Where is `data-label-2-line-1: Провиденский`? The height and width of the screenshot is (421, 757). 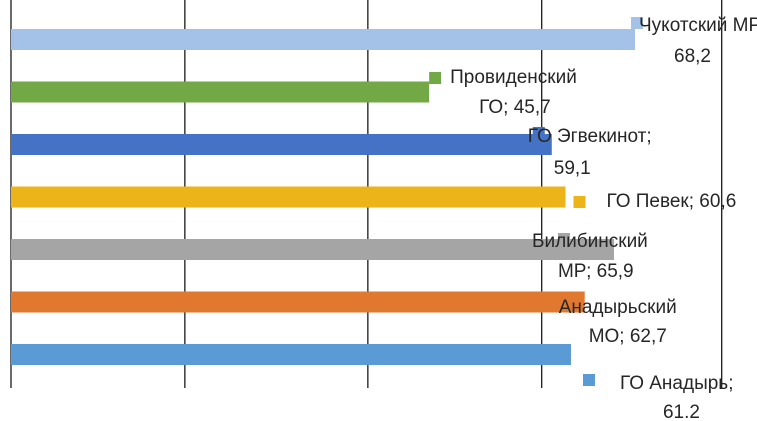 data-label-2-line-1: Провиденский is located at coordinates (513, 77).